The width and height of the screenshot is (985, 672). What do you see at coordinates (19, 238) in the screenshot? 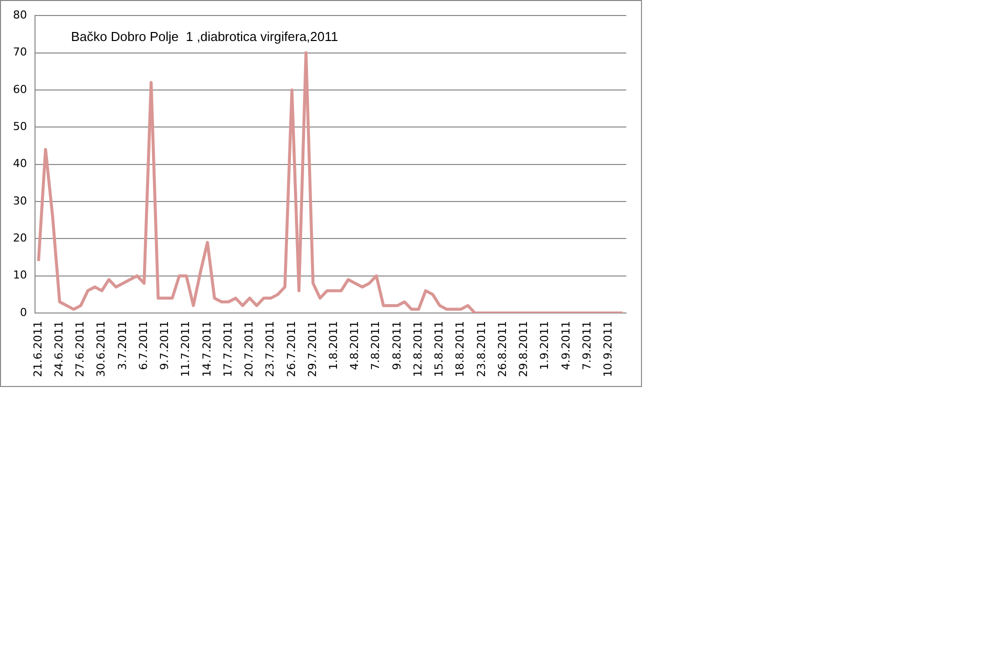
I see `y-tick-label: 20` at bounding box center [19, 238].